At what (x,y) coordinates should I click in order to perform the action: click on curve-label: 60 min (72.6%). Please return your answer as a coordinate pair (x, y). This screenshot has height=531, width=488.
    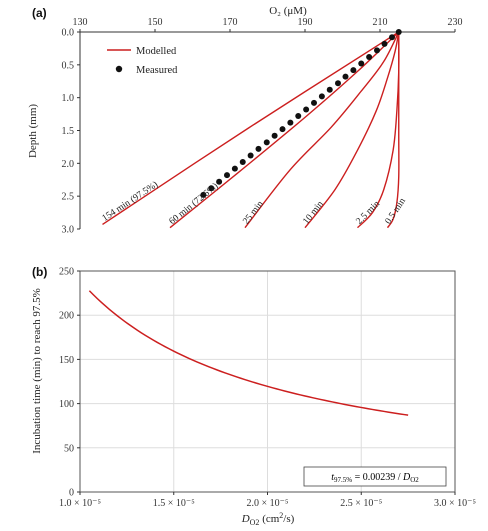
    Looking at the image, I should click on (194, 204).